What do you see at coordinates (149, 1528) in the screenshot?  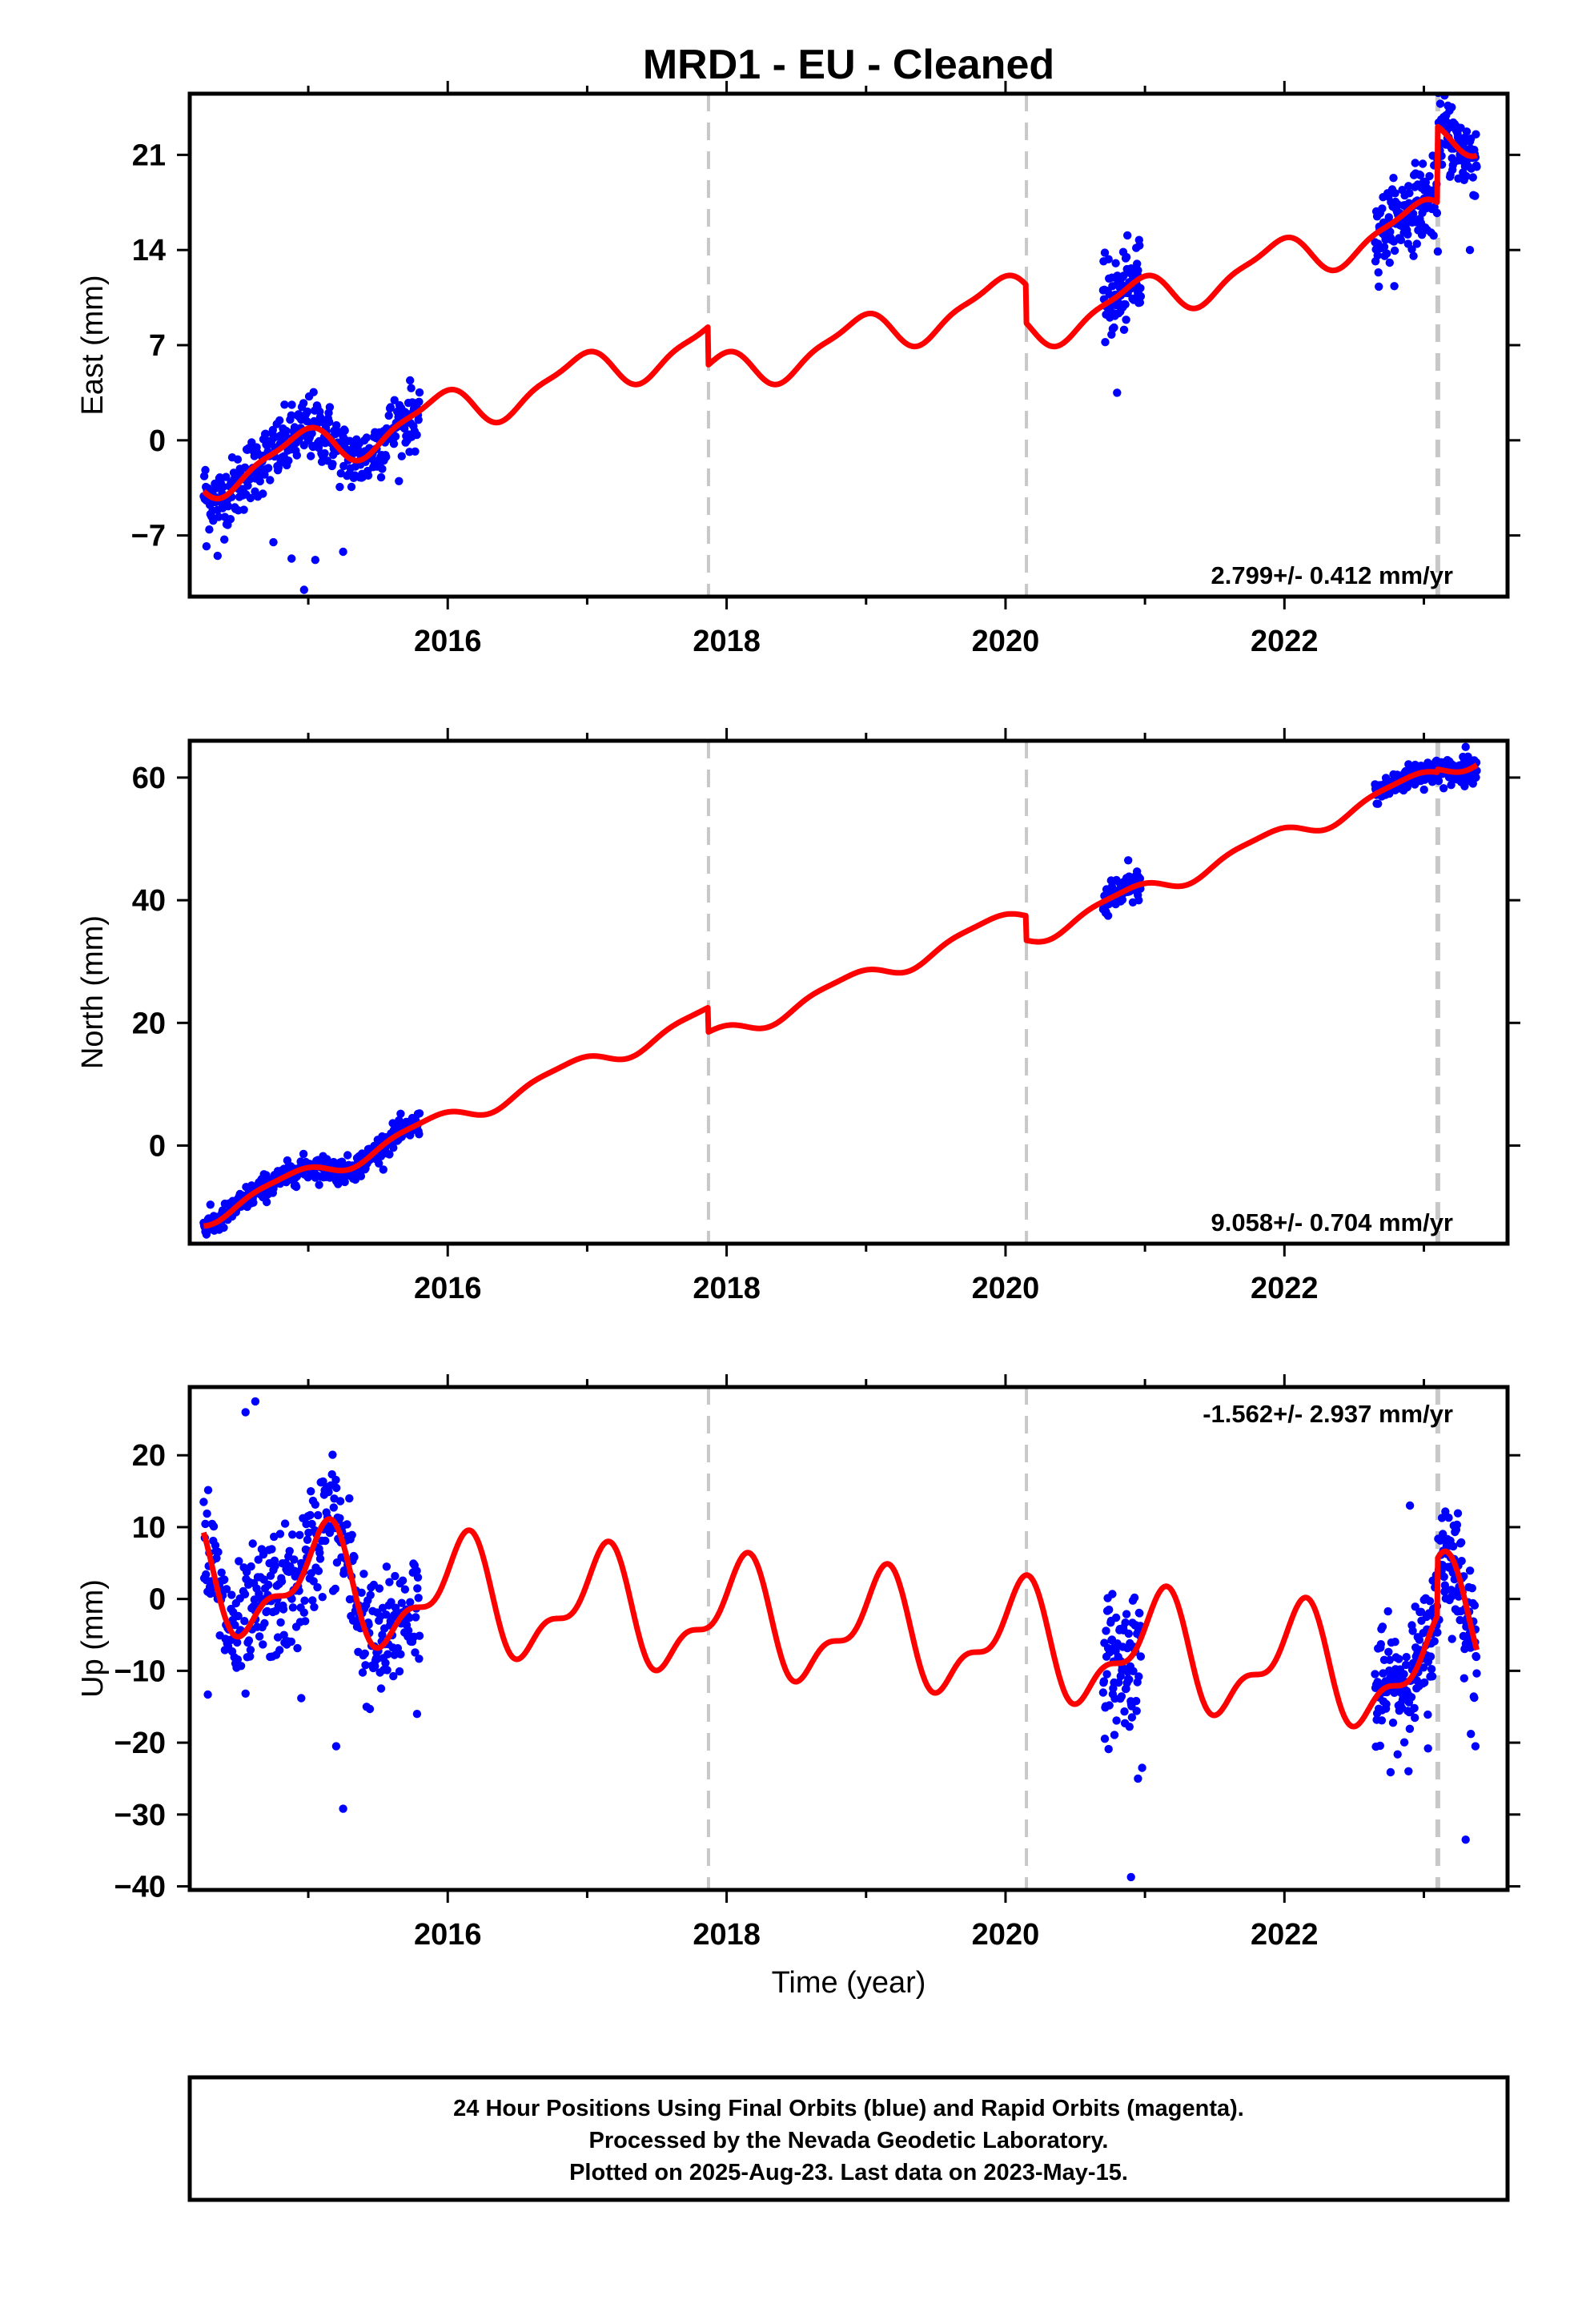 I see `y-tick-label: 10` at bounding box center [149, 1528].